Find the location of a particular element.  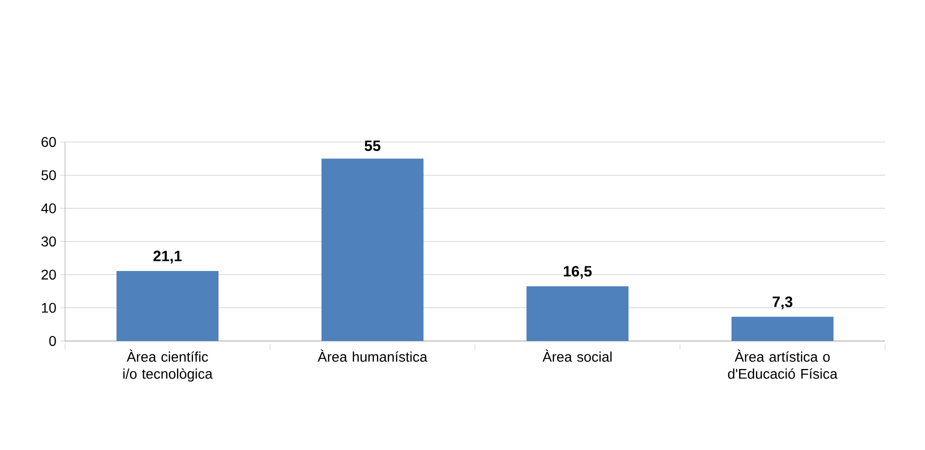

data-label: 21,1 is located at coordinates (167, 257).